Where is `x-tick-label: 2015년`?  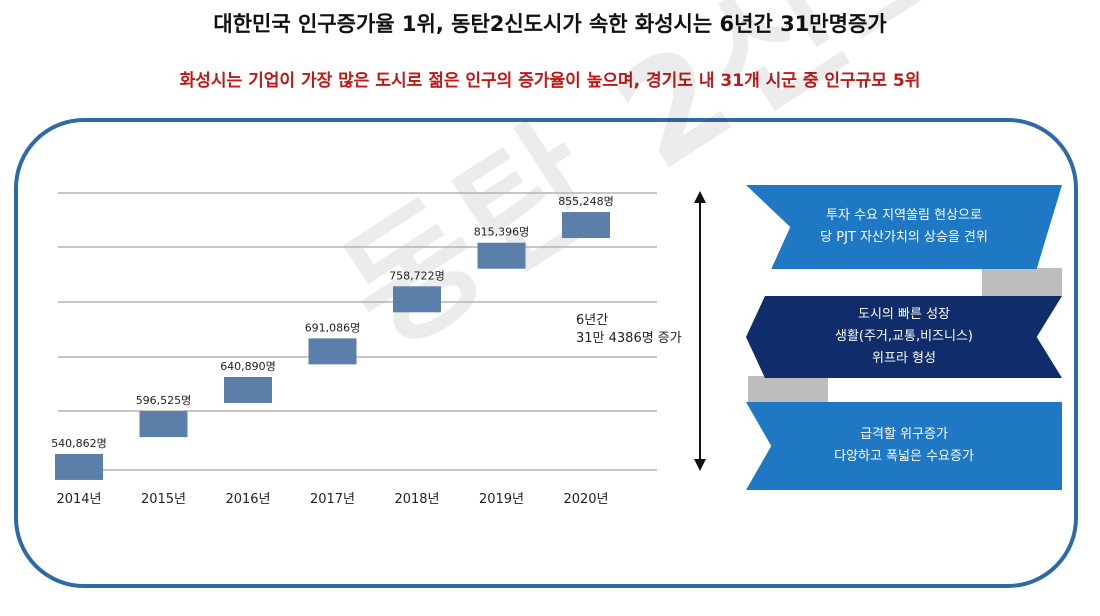 x-tick-label: 2015년 is located at coordinates (163, 499).